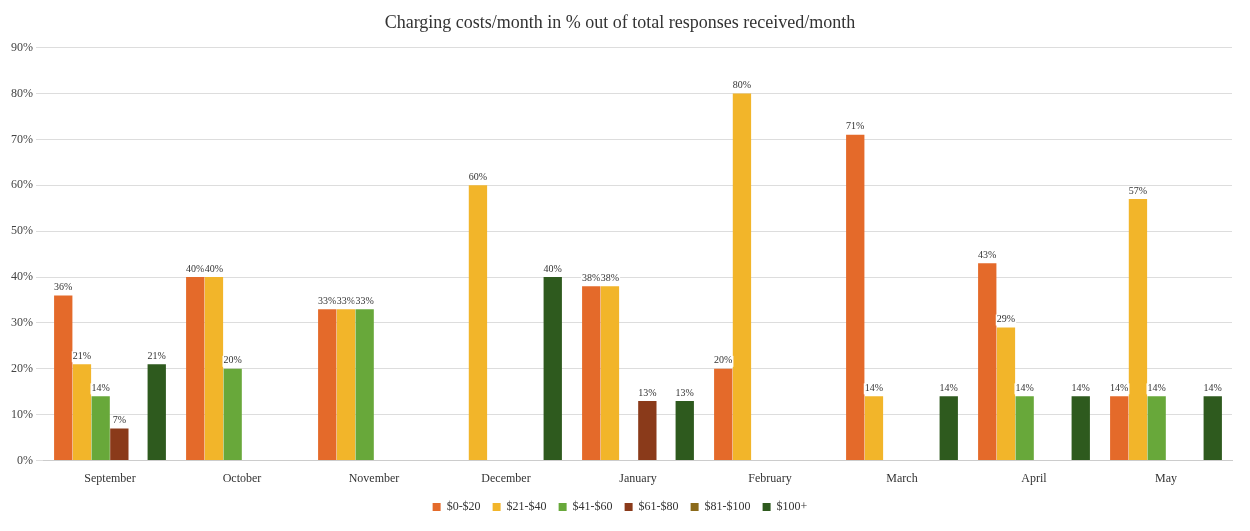 Image resolution: width=1250 pixels, height=531 pixels. I want to click on y-tick-label: 10%, so click(22, 413).